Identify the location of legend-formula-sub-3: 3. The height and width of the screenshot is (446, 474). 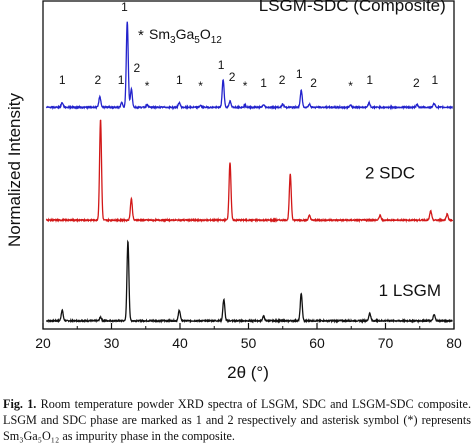
(173, 40).